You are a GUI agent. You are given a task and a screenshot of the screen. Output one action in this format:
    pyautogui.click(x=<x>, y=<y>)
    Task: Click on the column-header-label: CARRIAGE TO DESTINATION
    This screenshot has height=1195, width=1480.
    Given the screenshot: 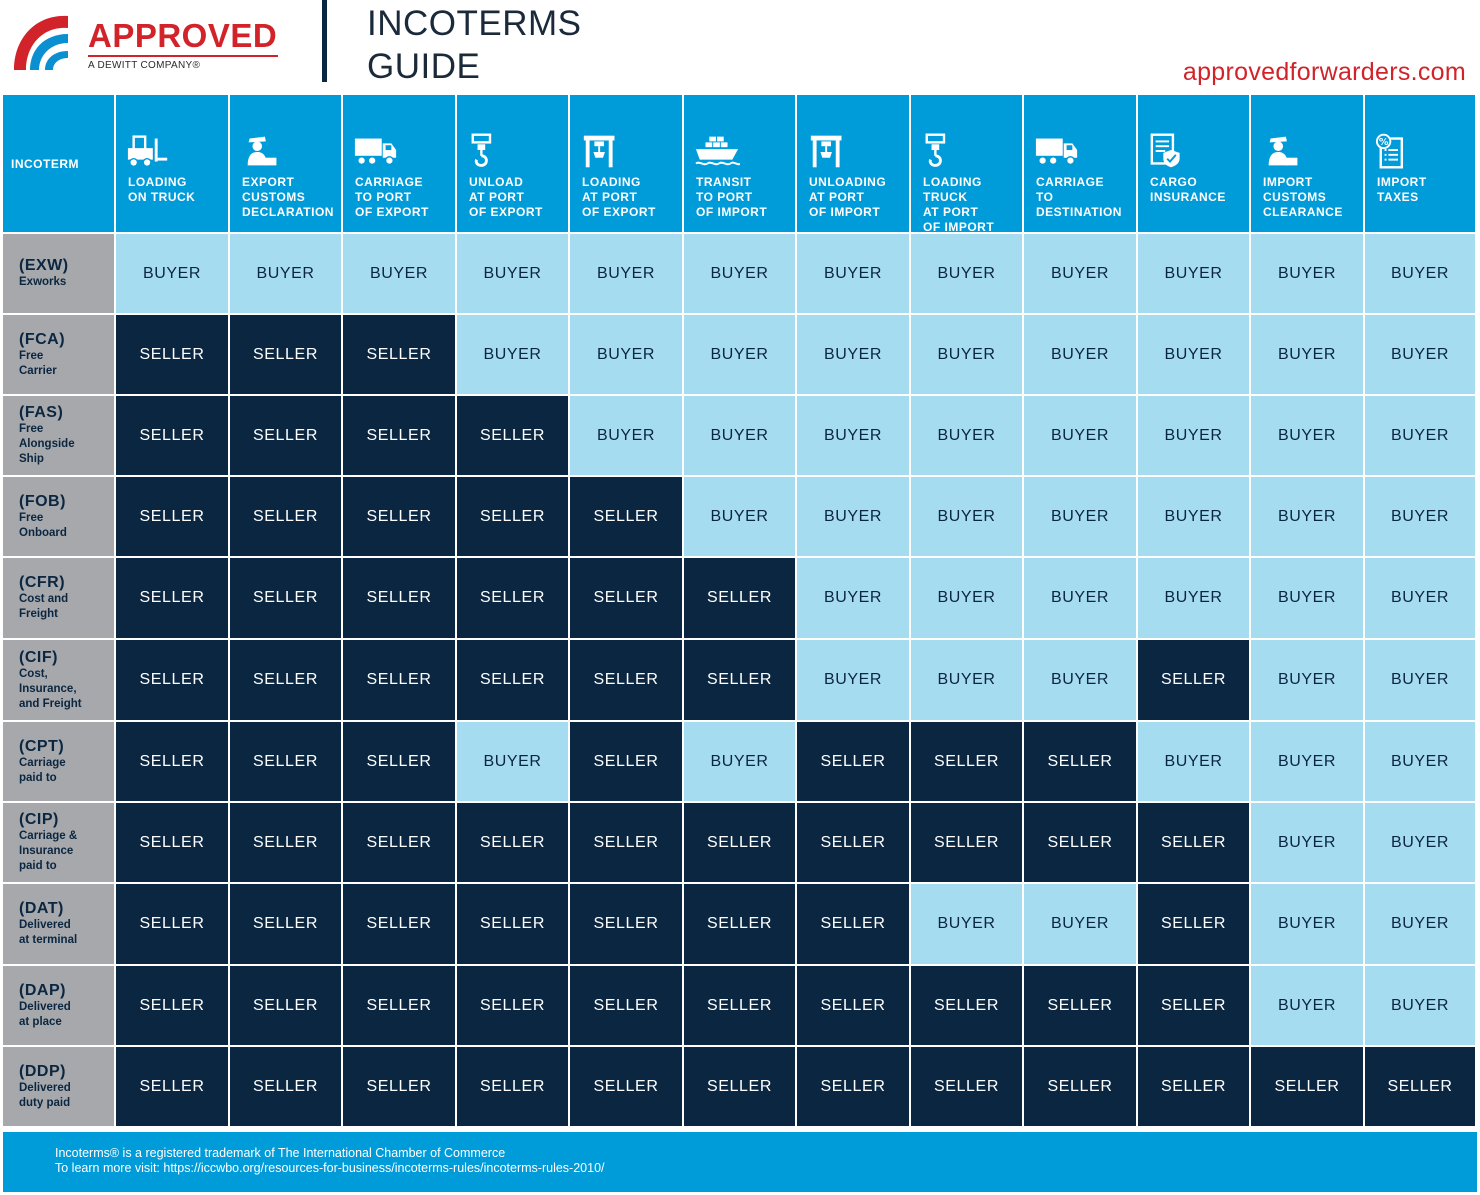 What is the action you would take?
    pyautogui.click(x=1079, y=197)
    